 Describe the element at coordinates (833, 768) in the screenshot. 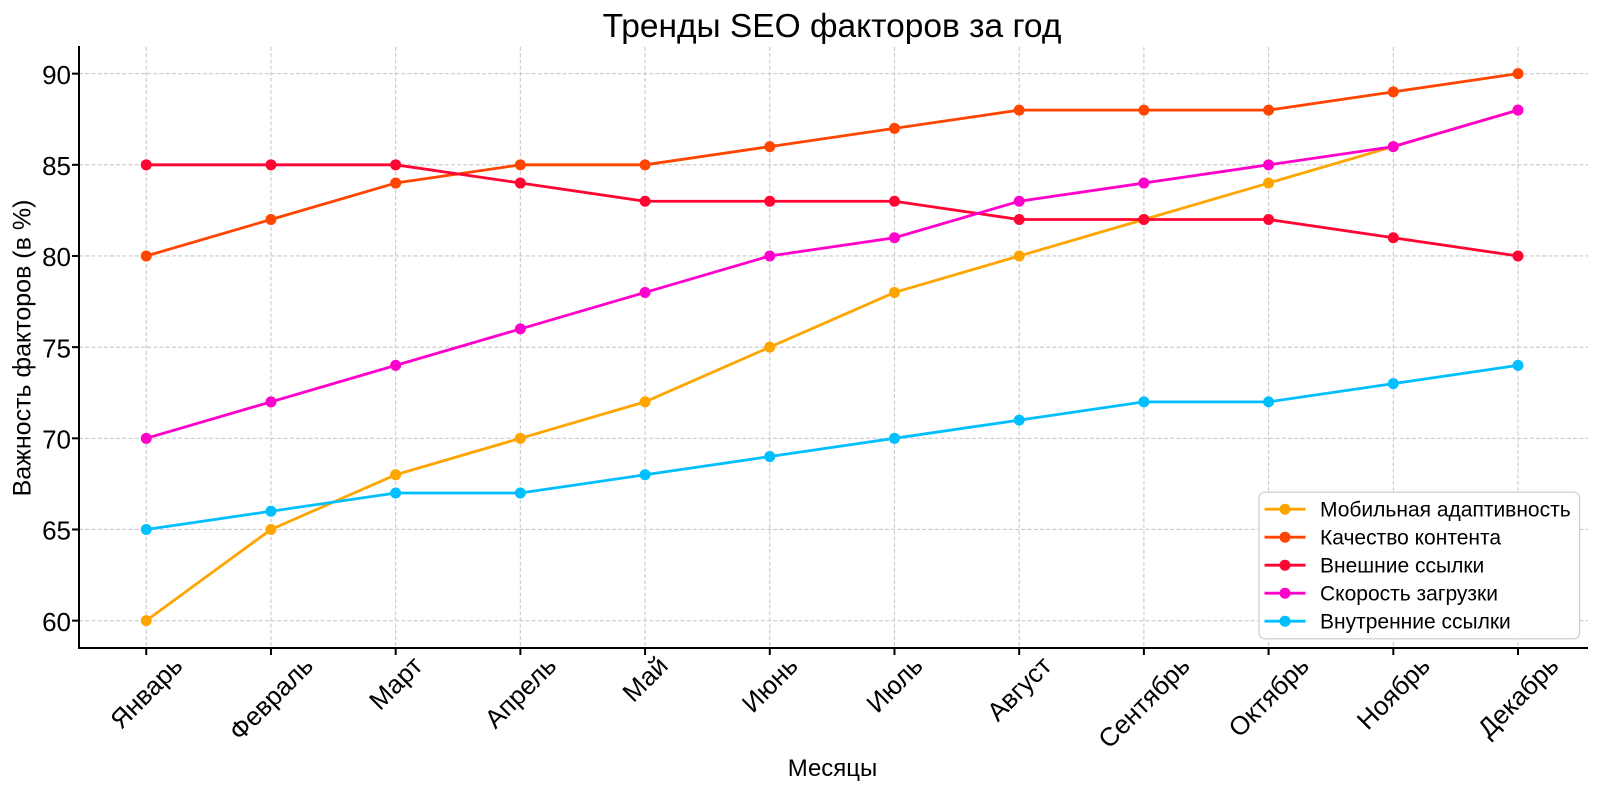

I see `svg-text: Месяцы` at that location.